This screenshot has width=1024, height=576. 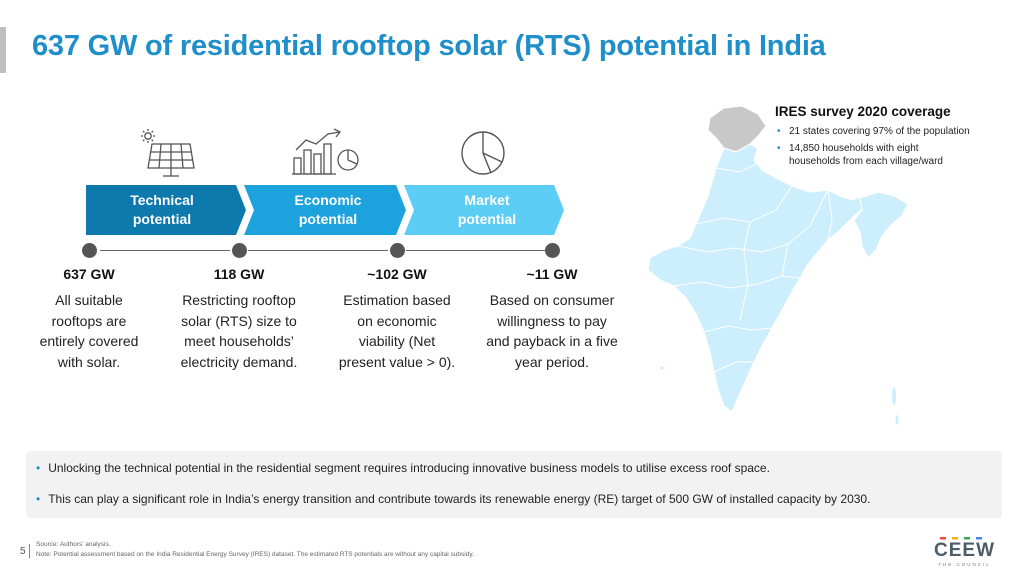 I want to click on ceew-logo: CEEW THE COUNCIL, so click(x=964, y=552).